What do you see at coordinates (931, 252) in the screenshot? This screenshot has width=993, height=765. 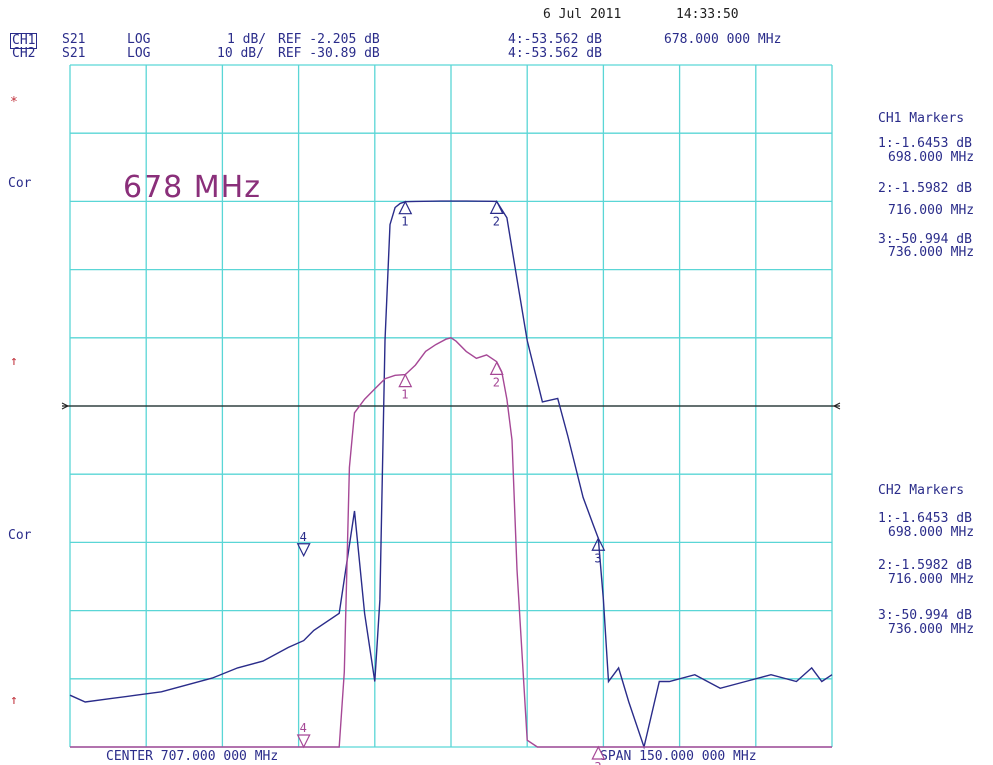 I see `ch1-marker3-freq: 736.000 MHz` at bounding box center [931, 252].